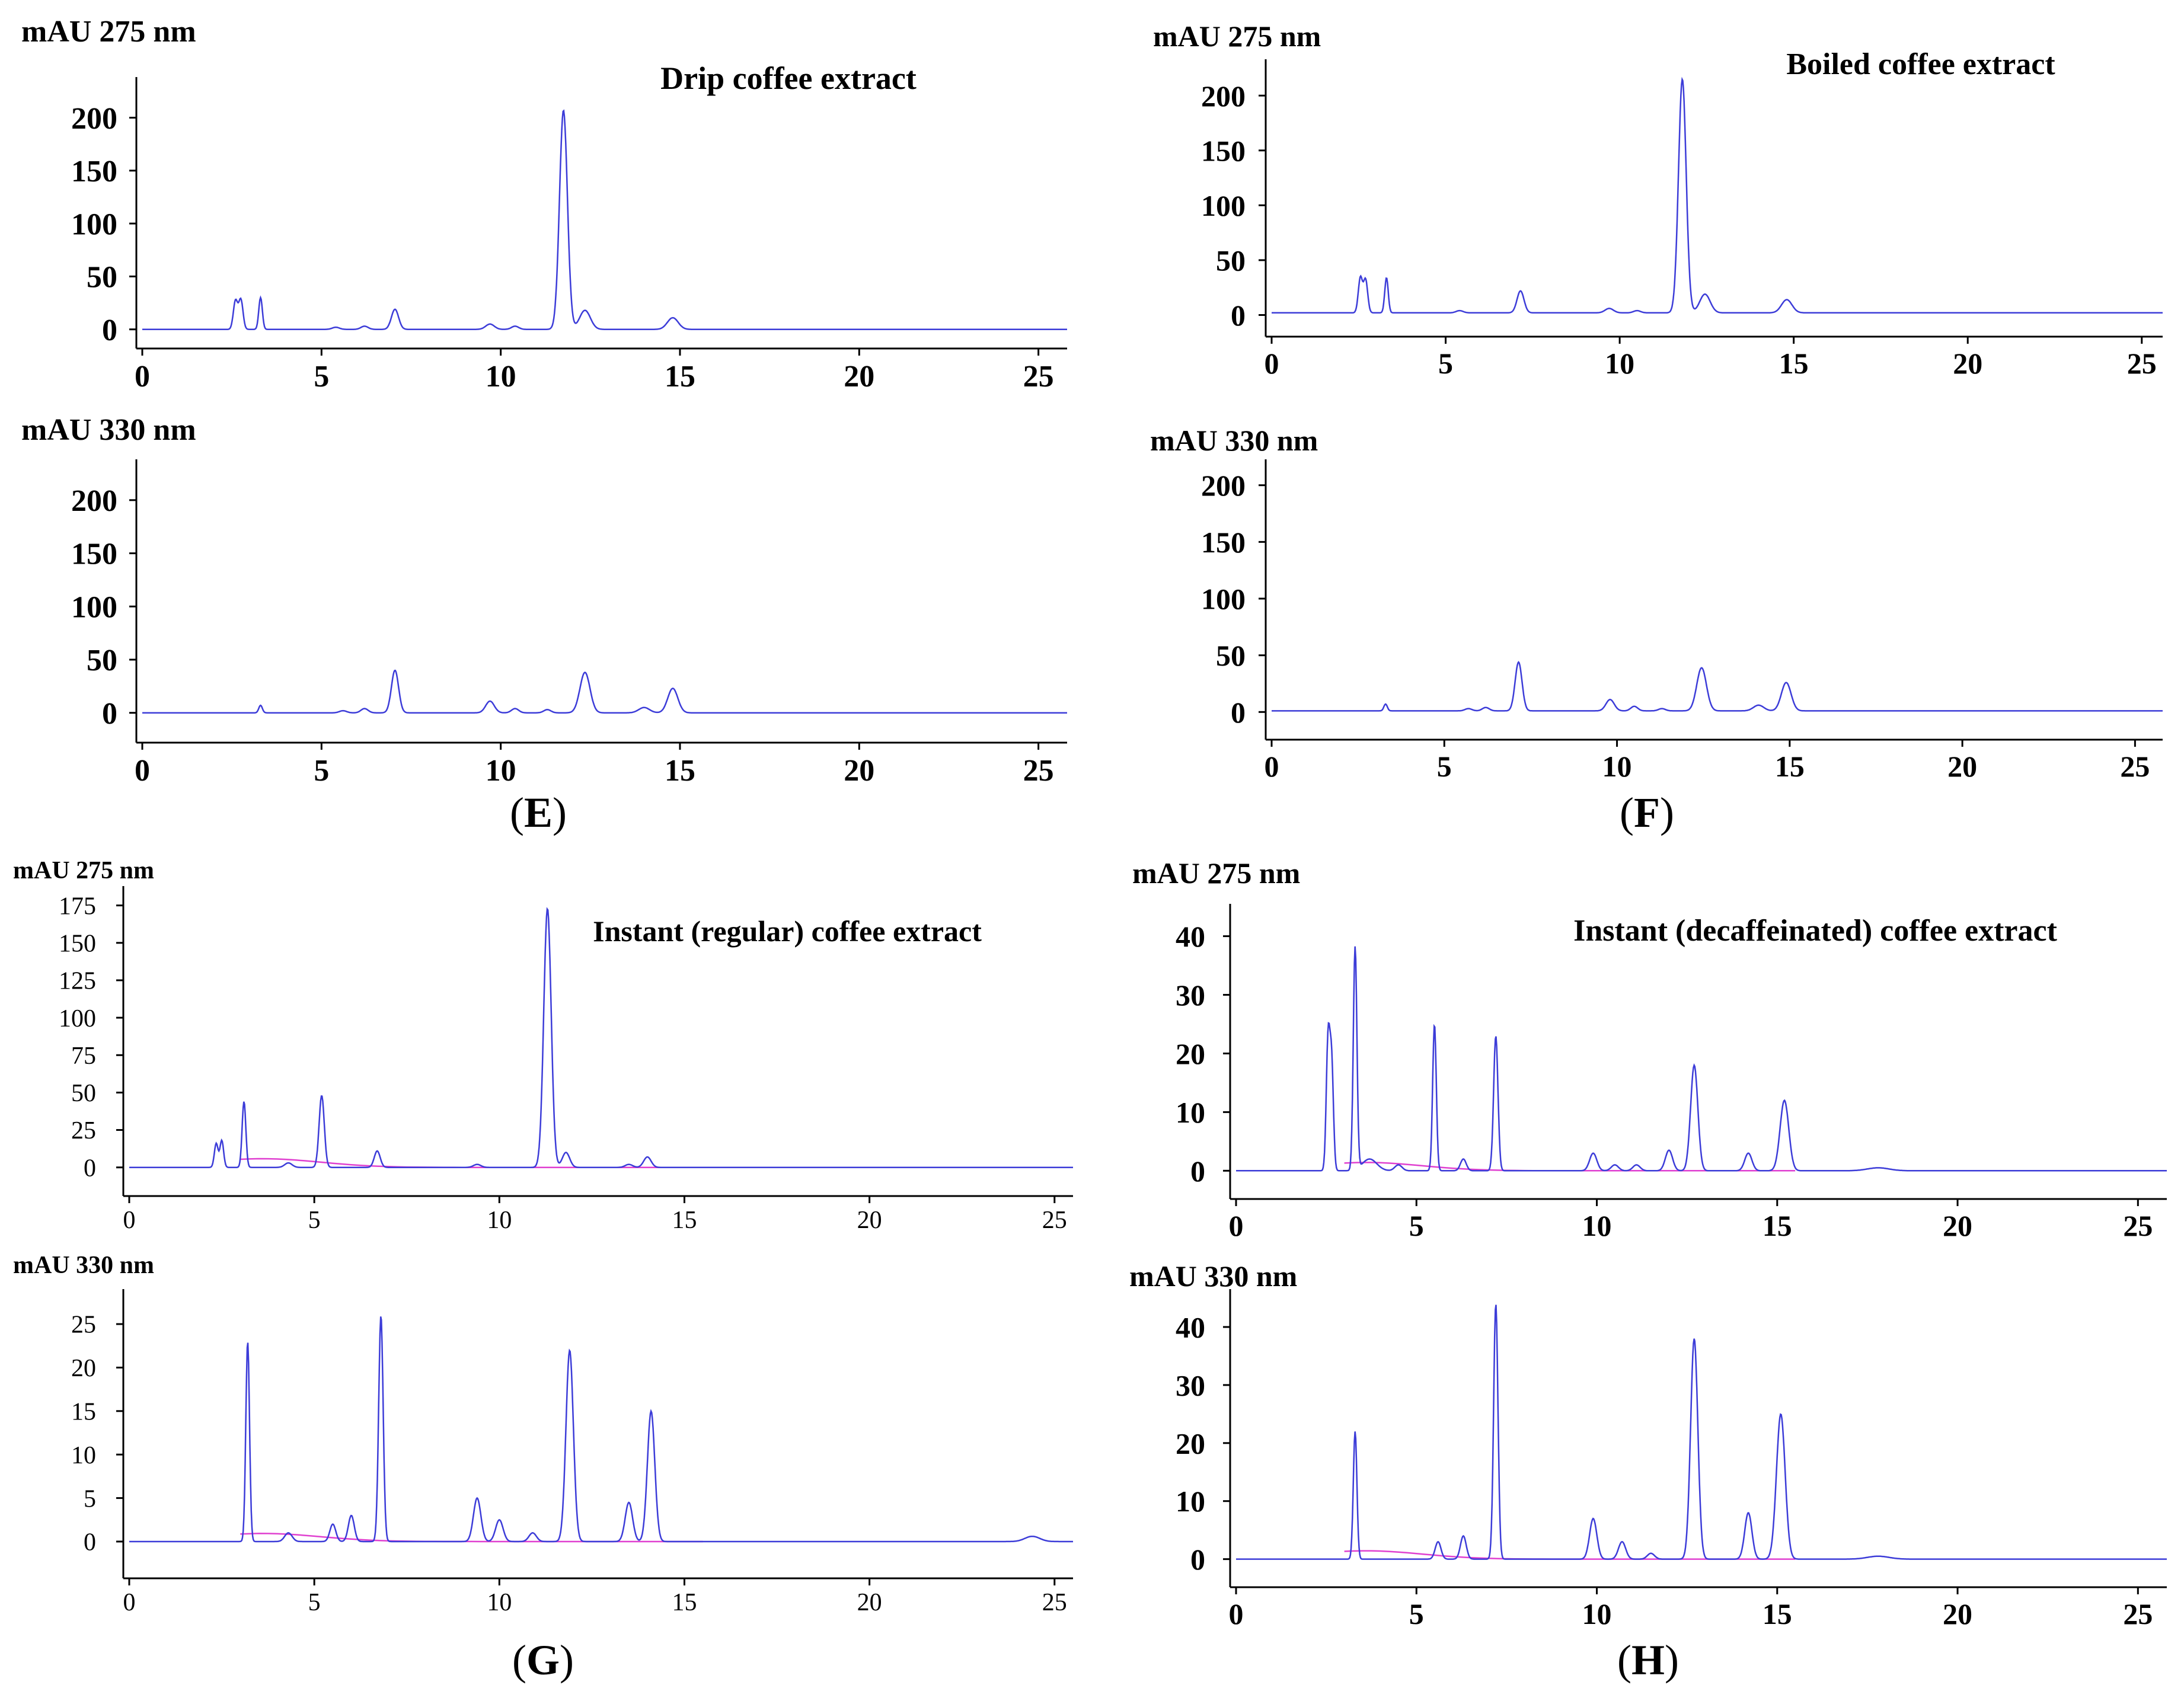 This screenshot has width=2184, height=1685. Describe the element at coordinates (1815, 931) in the screenshot. I see `chart-title: Instant (decaffeinated) coffee extract` at that location.